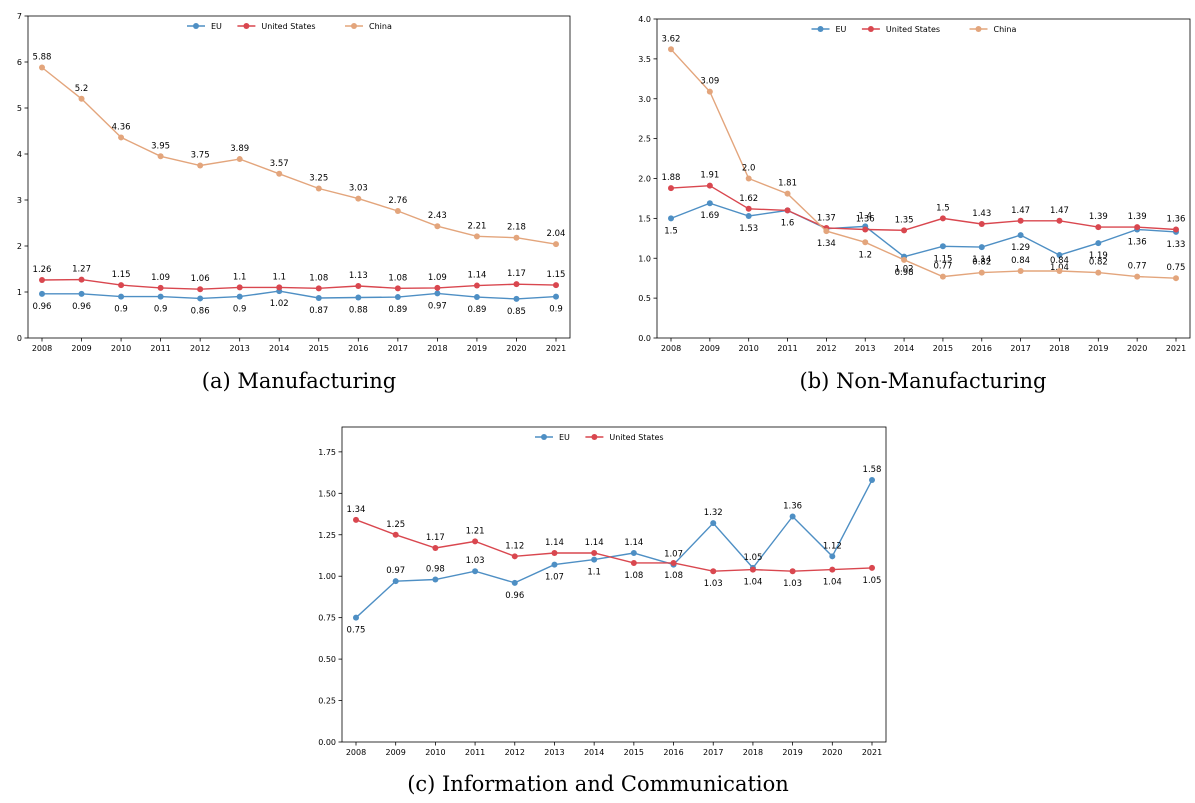 This screenshot has width=1195, height=803. Describe the element at coordinates (327, 618) in the screenshot. I see `y-tick-label: 0.75` at that location.